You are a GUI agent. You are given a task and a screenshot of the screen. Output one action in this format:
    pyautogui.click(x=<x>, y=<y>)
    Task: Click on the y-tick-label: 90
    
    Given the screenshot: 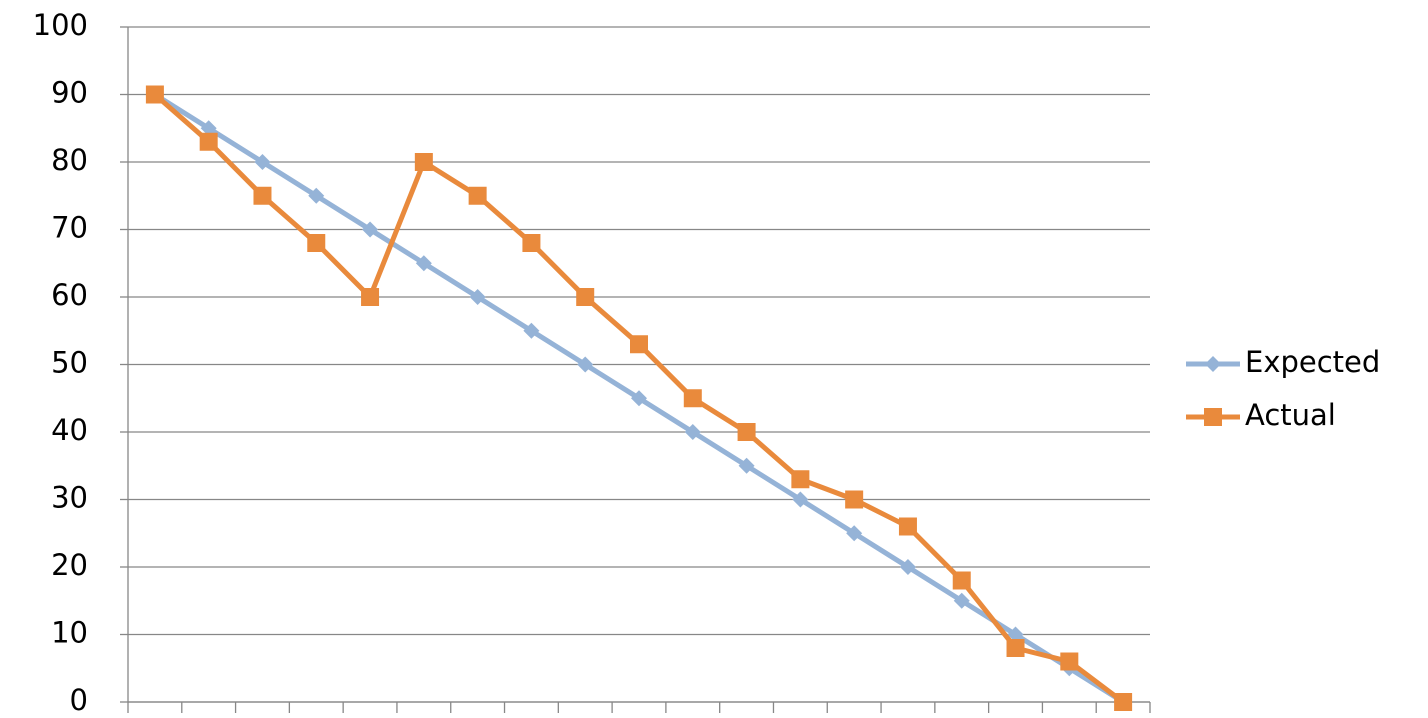 What is the action you would take?
    pyautogui.click(x=69, y=93)
    